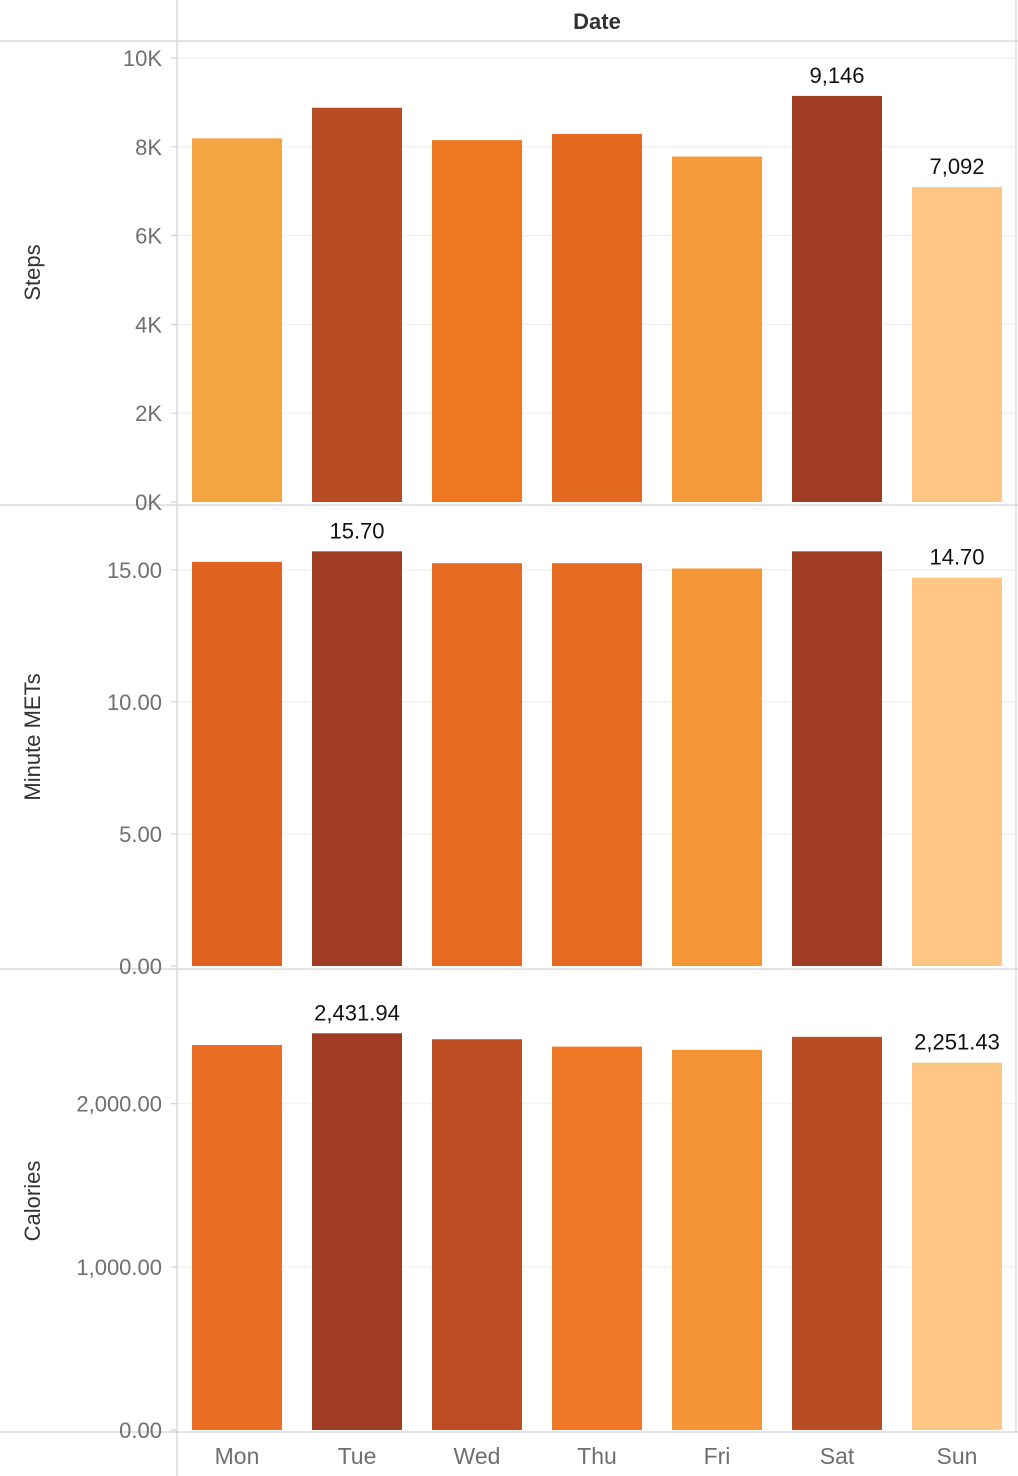 The width and height of the screenshot is (1018, 1476). I want to click on y-tick-label: 5.00, so click(140, 834).